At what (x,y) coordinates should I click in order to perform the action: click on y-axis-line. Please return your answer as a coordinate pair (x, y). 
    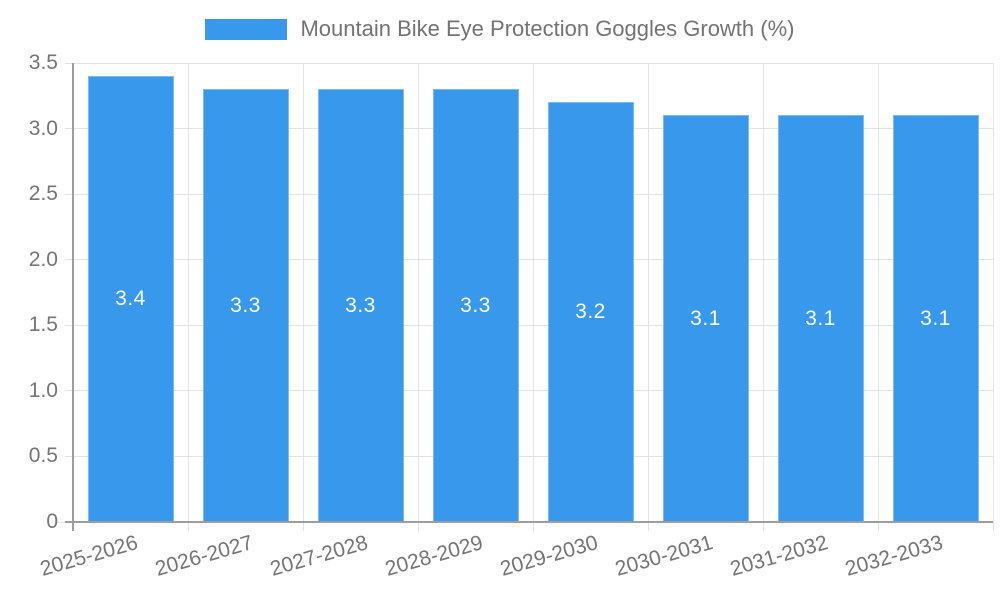
    Looking at the image, I should click on (73, 297).